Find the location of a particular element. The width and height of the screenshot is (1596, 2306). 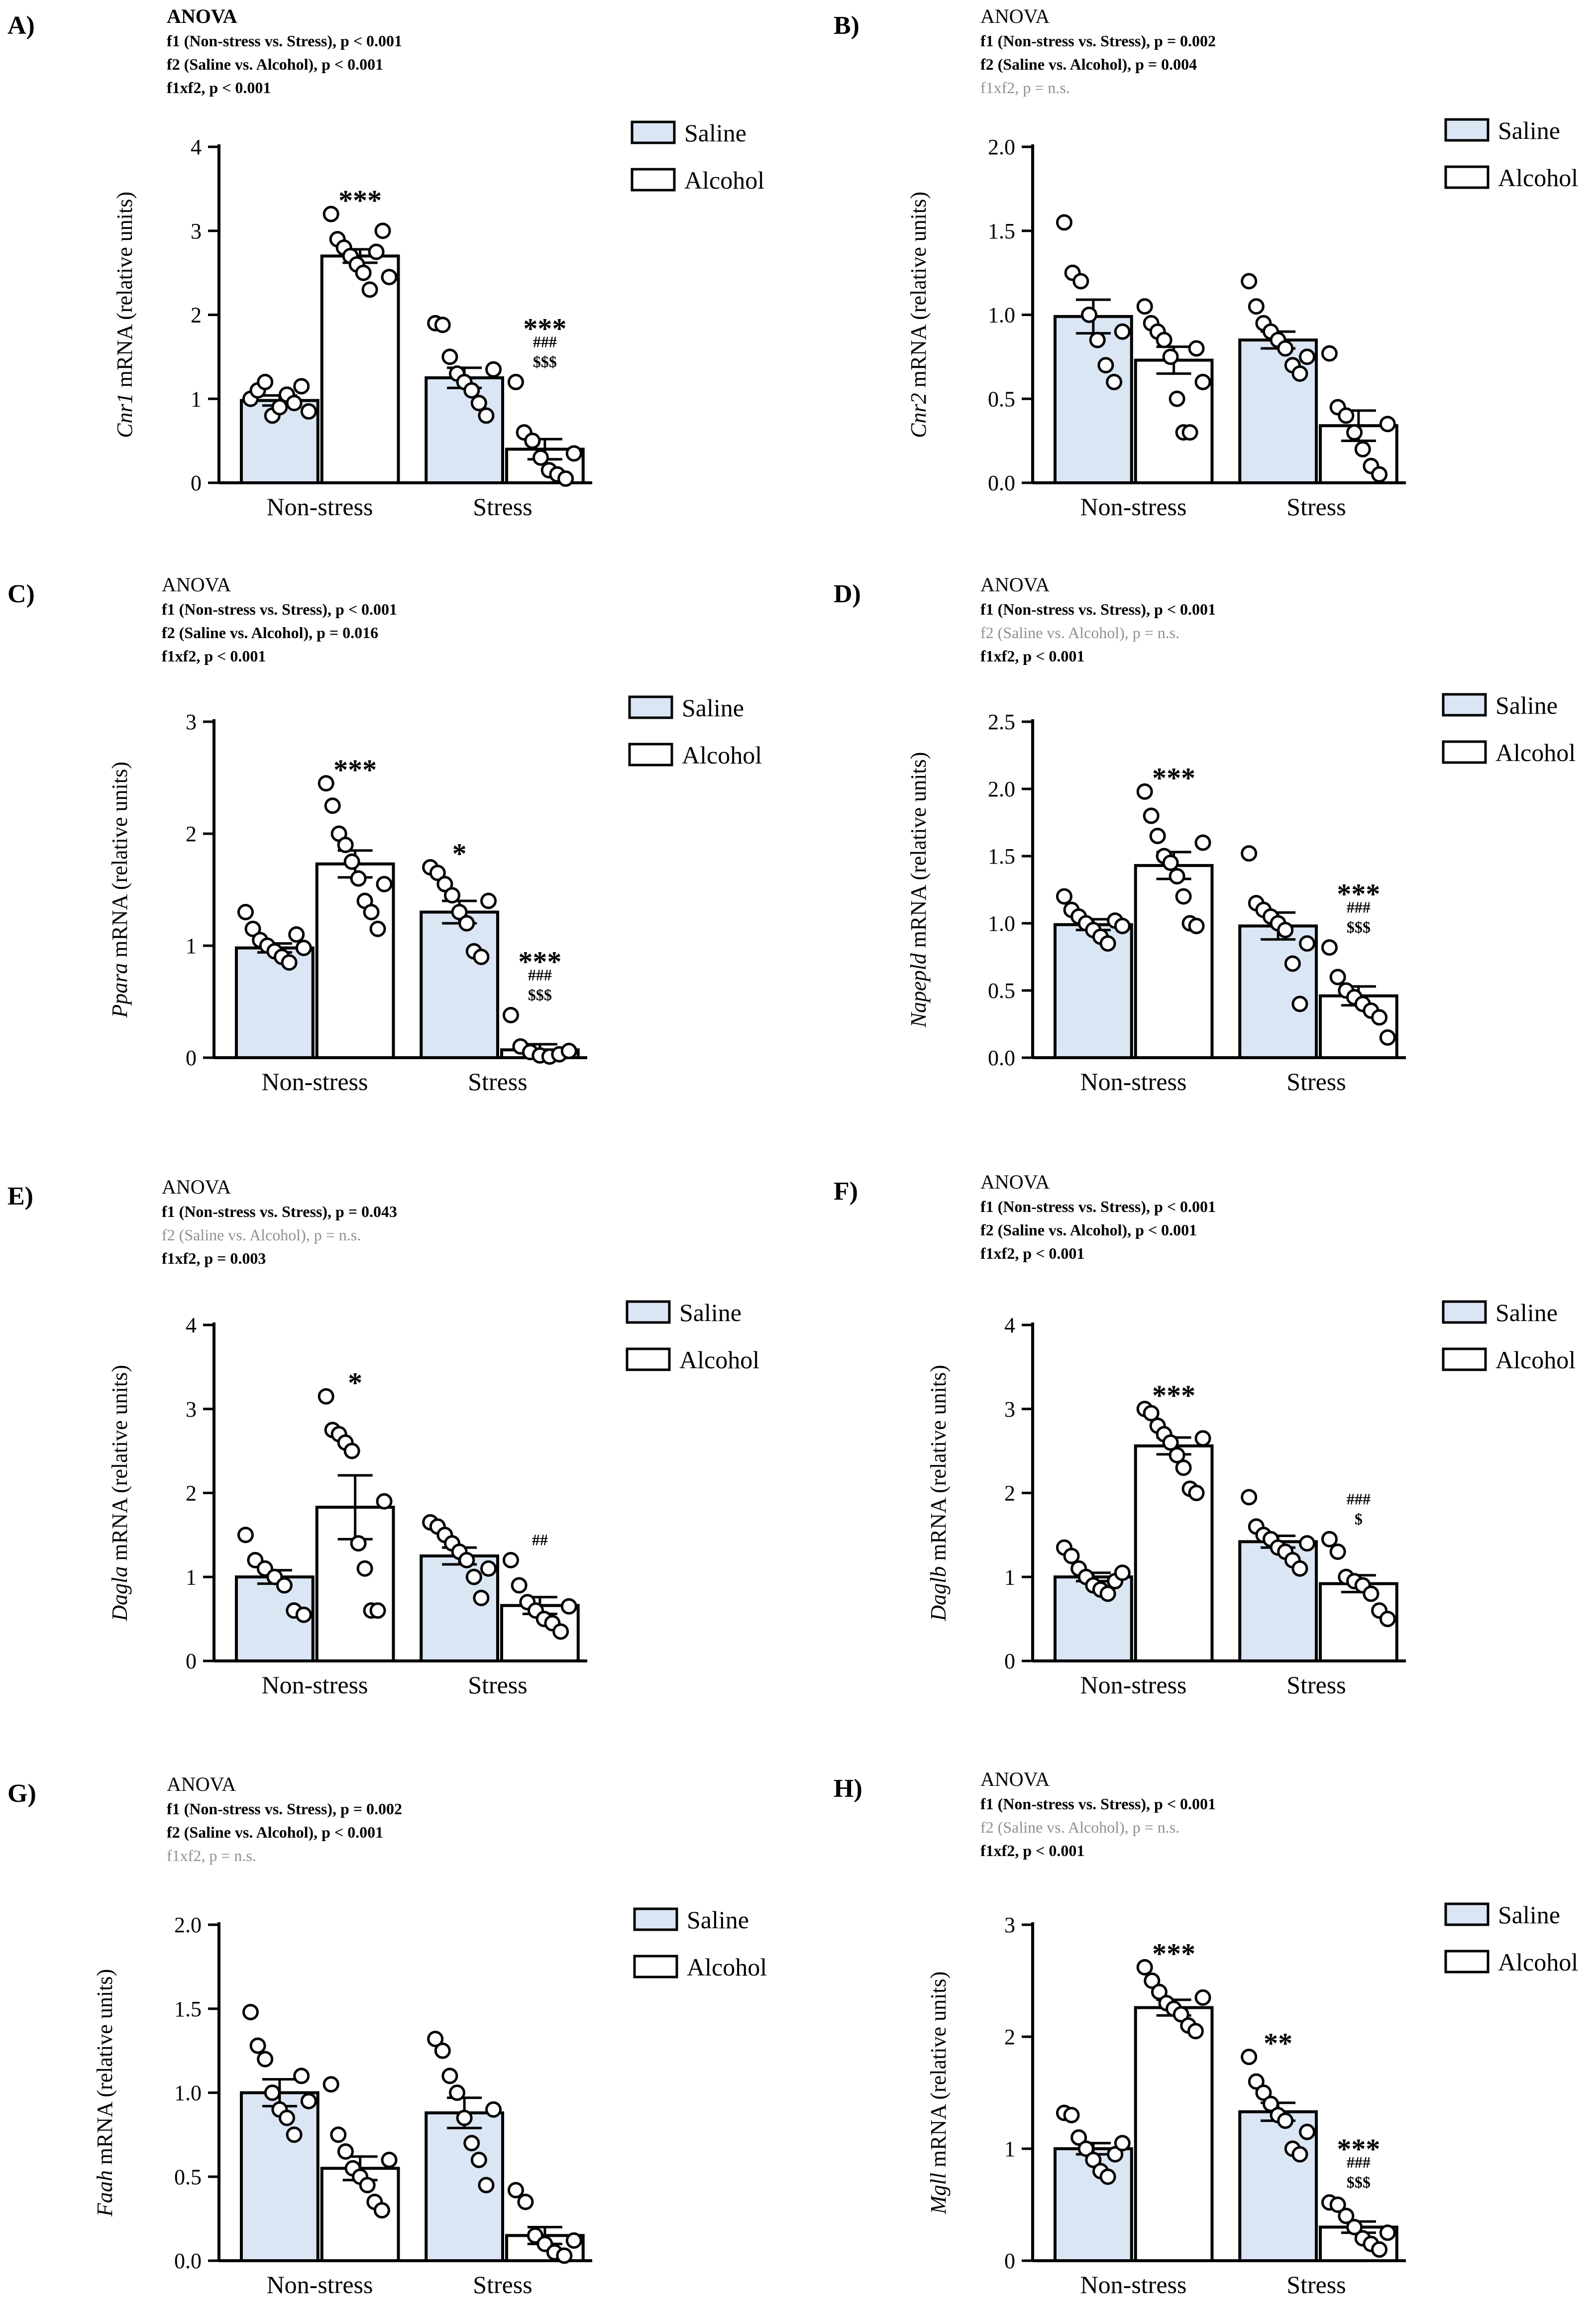

panel-label: D) is located at coordinates (848, 594).